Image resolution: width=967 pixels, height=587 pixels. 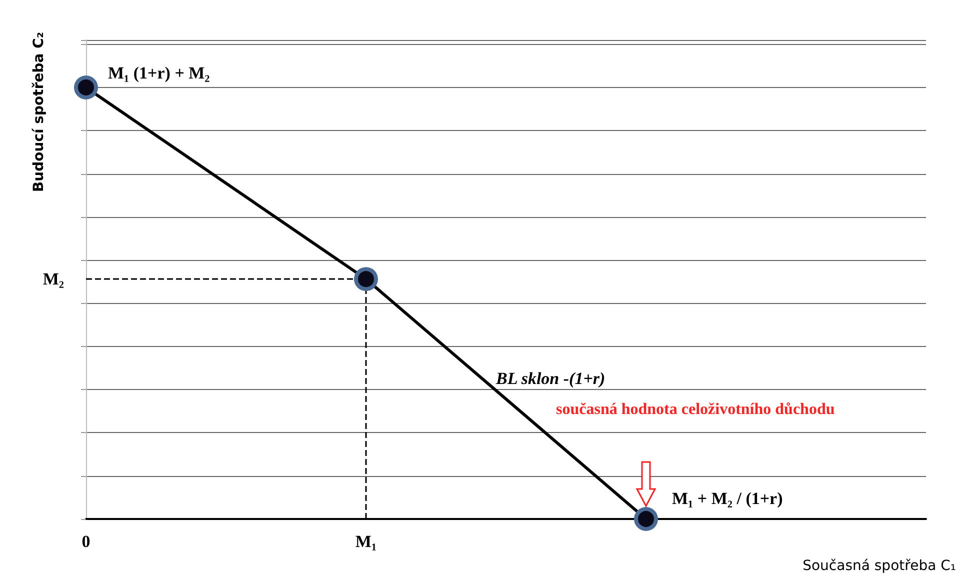 I want to click on x-tick-label: 0, so click(x=86, y=541).